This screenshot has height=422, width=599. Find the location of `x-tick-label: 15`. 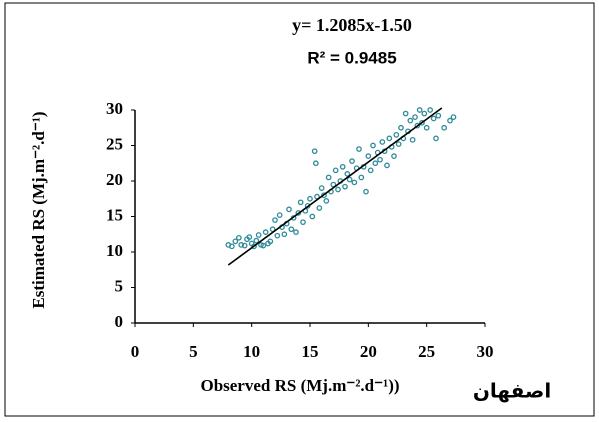

x-tick-label: 15 is located at coordinates (310, 351).